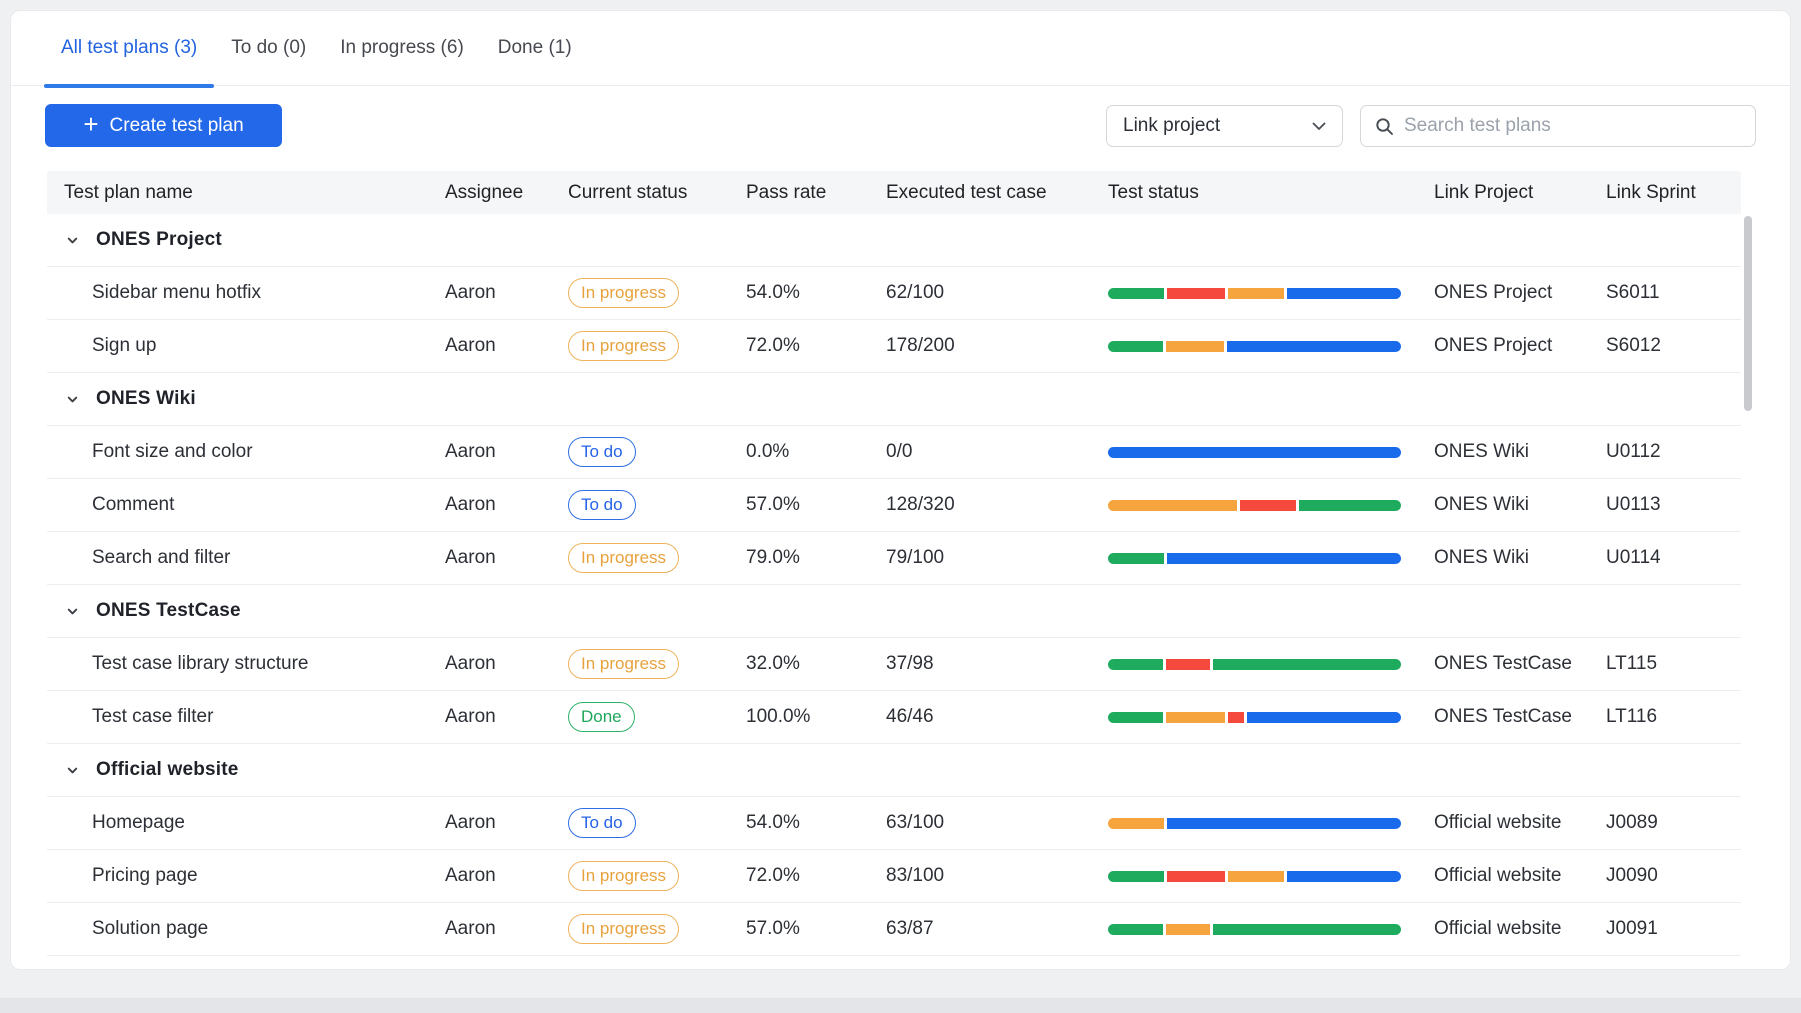 This screenshot has height=1013, width=1801. Describe the element at coordinates (153, 716) in the screenshot. I see `test-plan-name: Test case filter` at that location.